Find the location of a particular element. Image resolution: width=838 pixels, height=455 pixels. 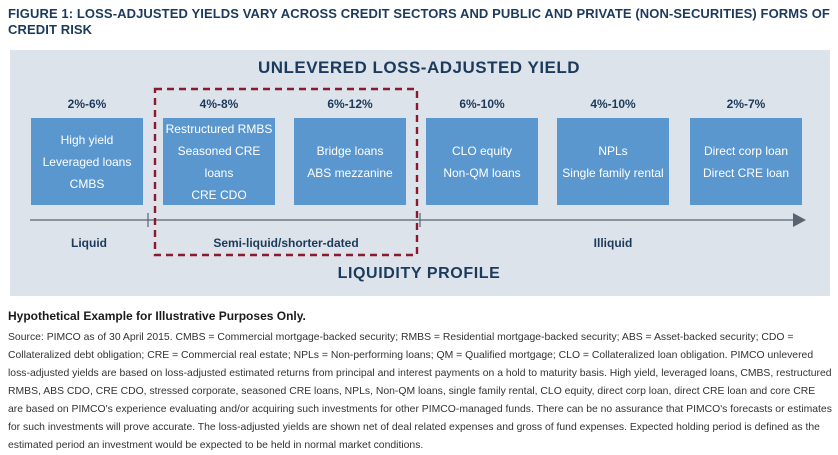

sector-label: Direct CRE loan is located at coordinates (746, 172).